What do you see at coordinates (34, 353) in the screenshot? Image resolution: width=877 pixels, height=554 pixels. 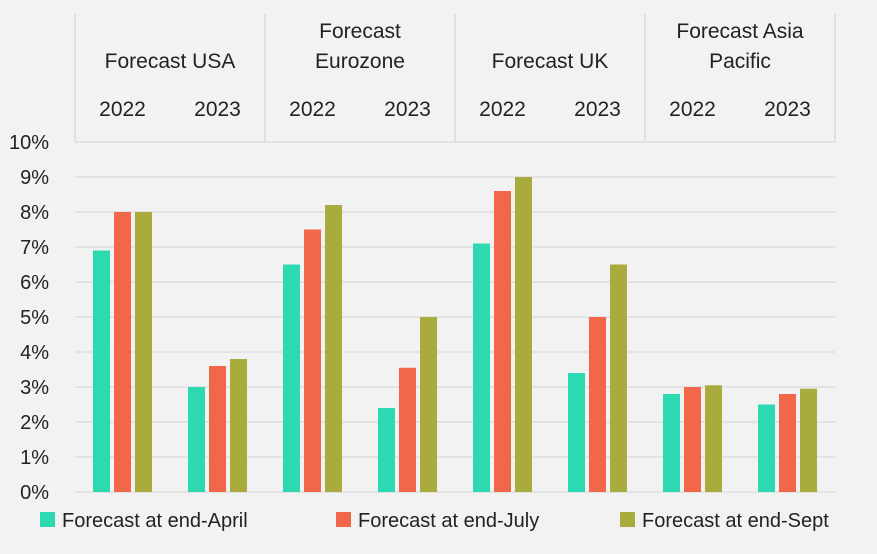 I see `y-tick-label: 4%` at bounding box center [34, 353].